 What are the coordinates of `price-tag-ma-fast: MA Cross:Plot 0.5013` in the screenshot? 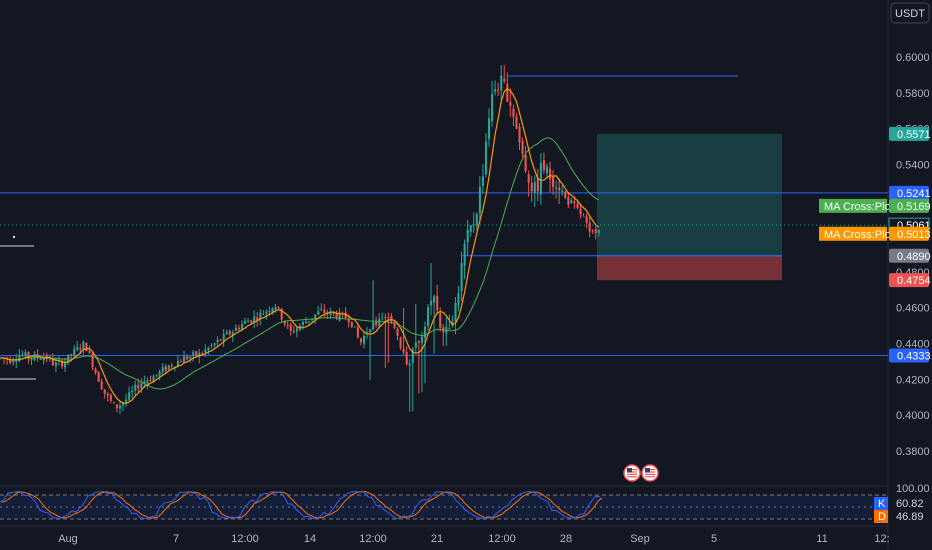 It's located at (875, 233).